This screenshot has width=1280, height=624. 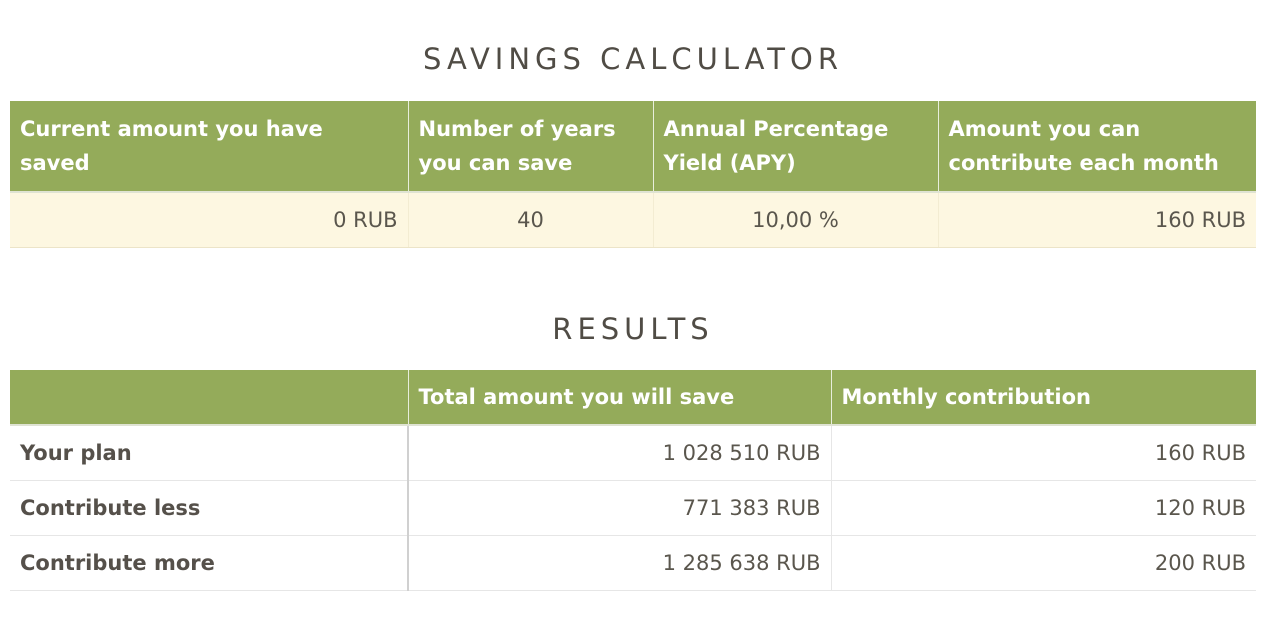 I want to click on header-monthly-contribution: Monthly contribution, so click(x=1043, y=398).